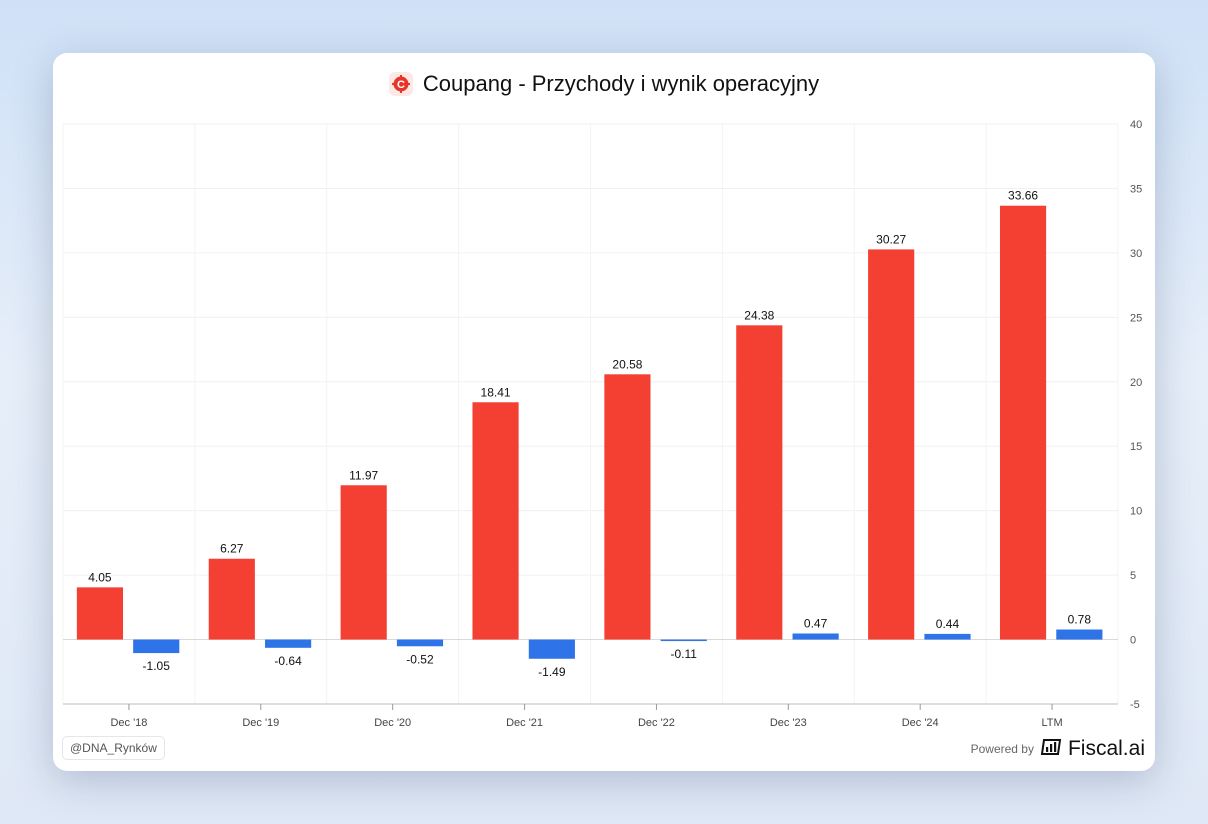 The height and width of the screenshot is (824, 1208). I want to click on data-label: 30.27, so click(891, 239).